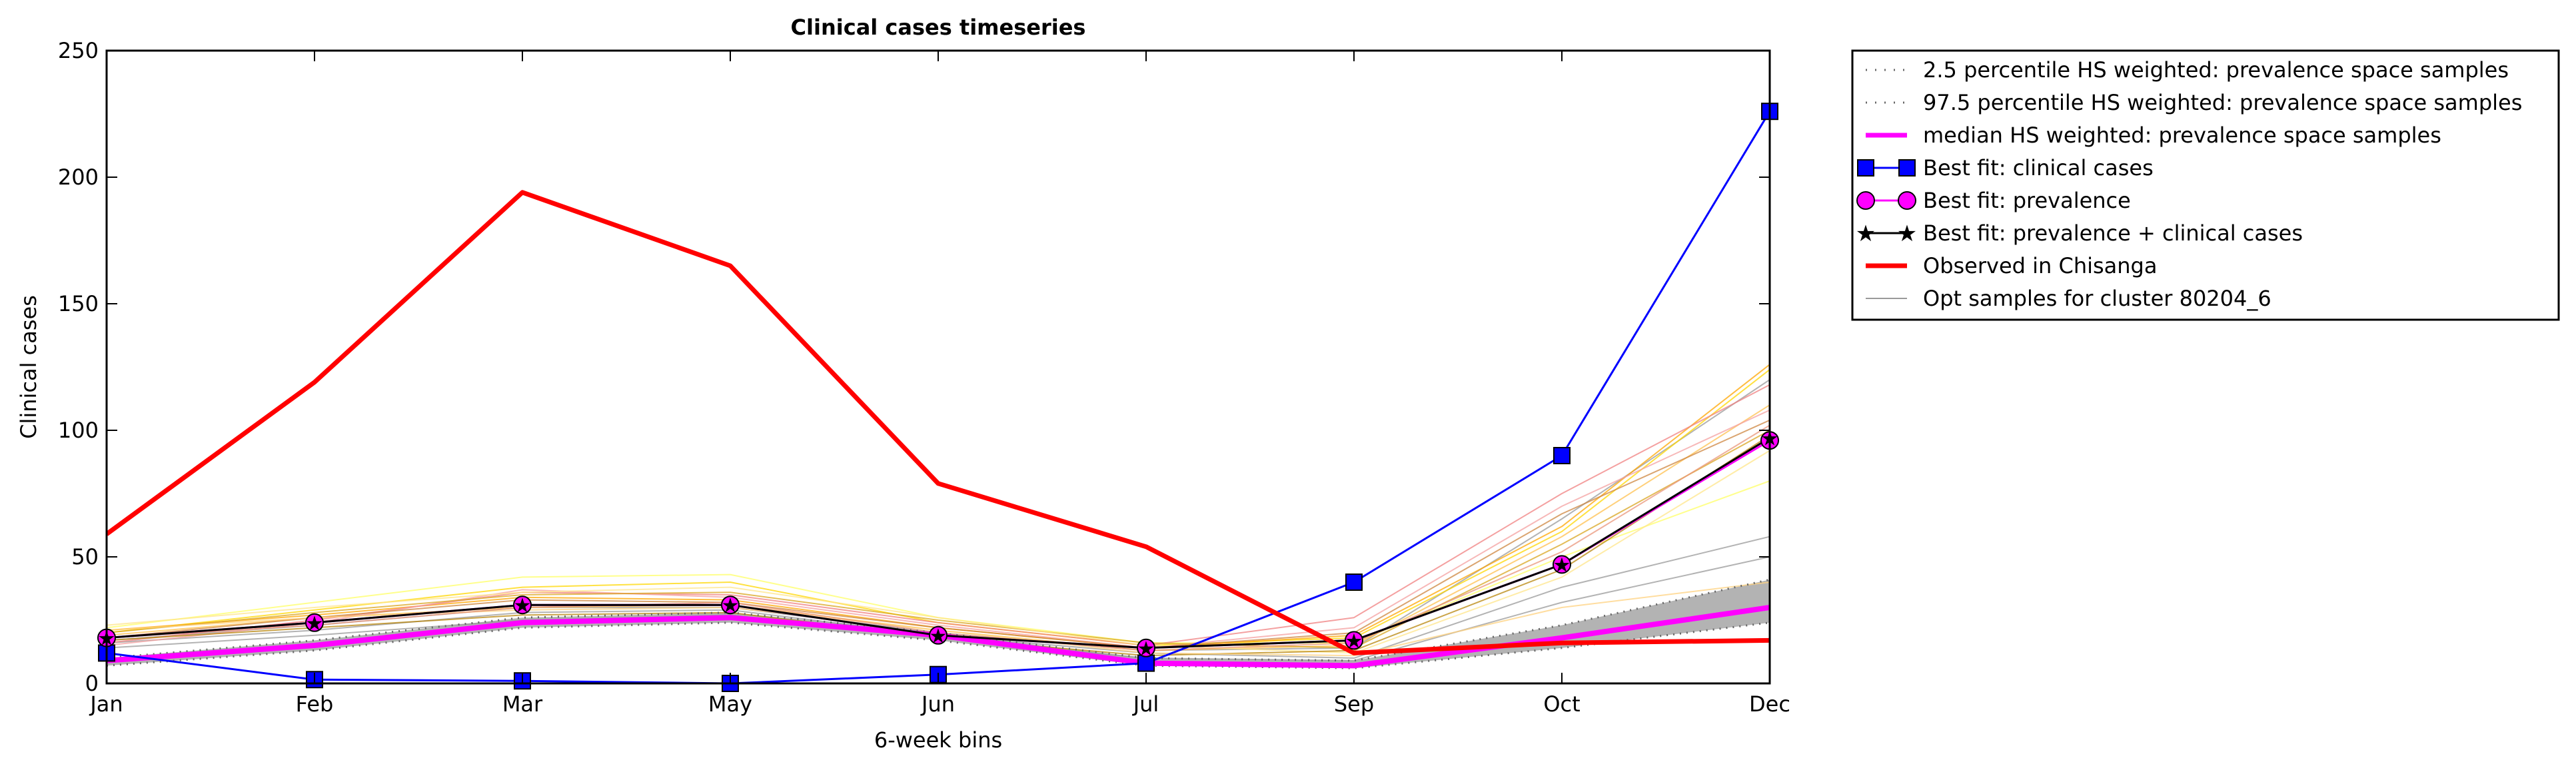 The height and width of the screenshot is (772, 2576). I want to click on x-axis-label: 6-week bins, so click(938, 740).